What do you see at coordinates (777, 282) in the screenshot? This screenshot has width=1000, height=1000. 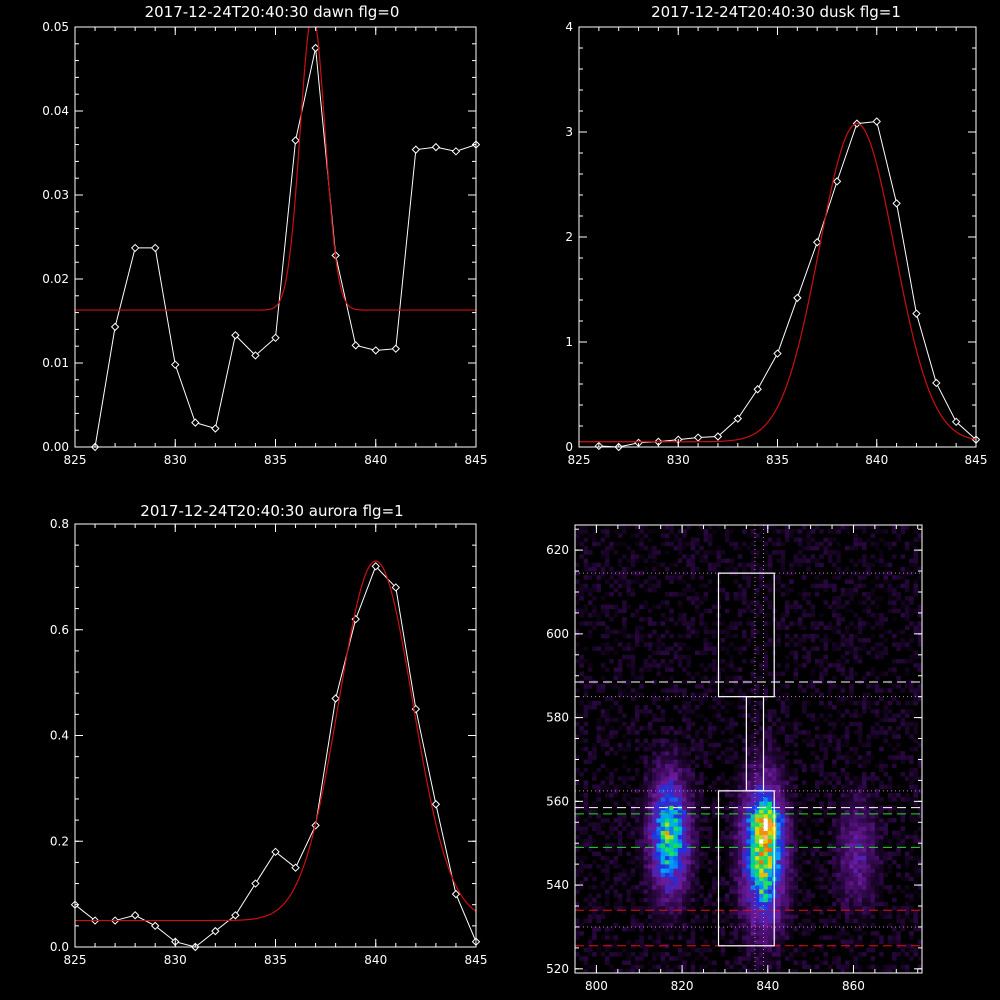 I see `dusk-fit-line` at bounding box center [777, 282].